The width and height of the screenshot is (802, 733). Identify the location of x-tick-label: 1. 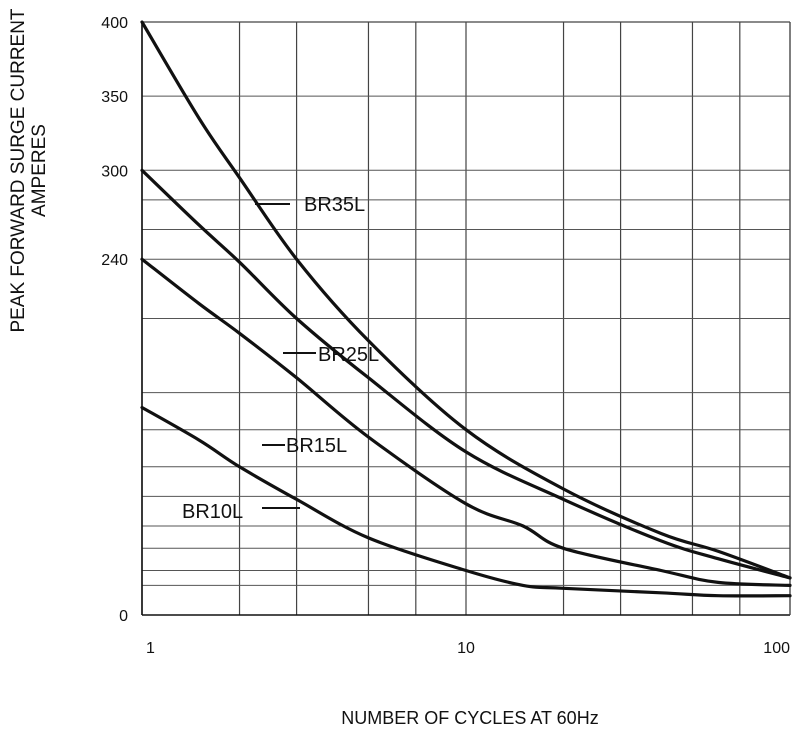
(150, 648).